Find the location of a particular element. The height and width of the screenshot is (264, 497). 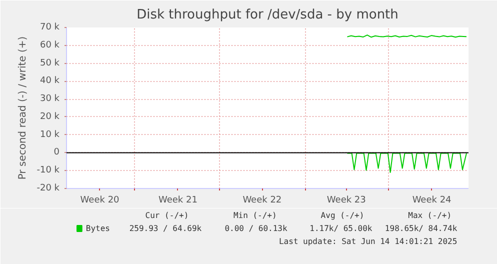

text: 198.65k/ 84.74k is located at coordinates (421, 228).